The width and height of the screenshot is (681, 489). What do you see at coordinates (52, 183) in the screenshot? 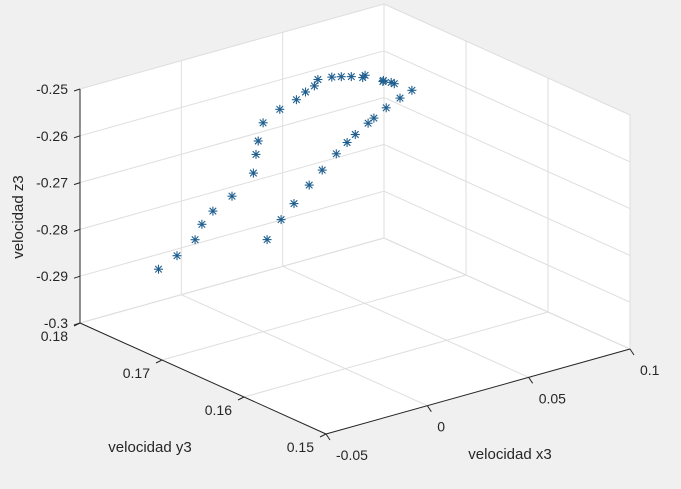
I see `z-tick-label: -0.27` at bounding box center [52, 183].